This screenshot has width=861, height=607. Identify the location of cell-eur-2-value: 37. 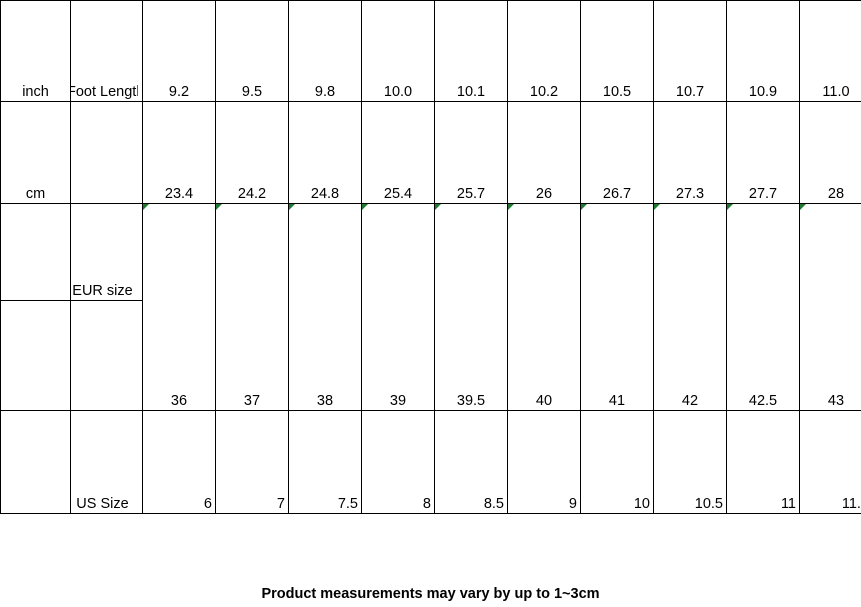
(252, 401).